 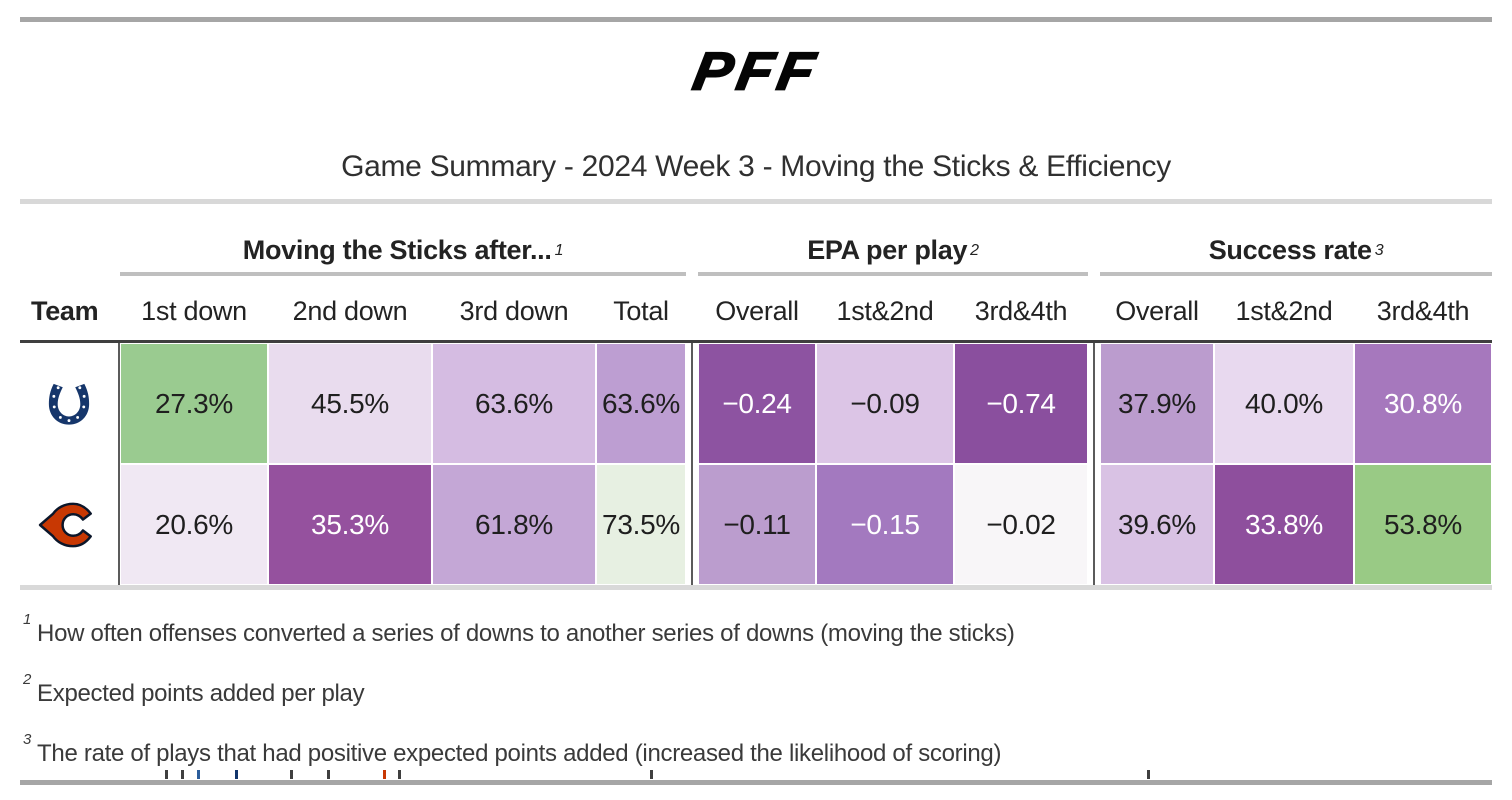 What do you see at coordinates (885, 524) in the screenshot?
I see `value-cell: −0.15` at bounding box center [885, 524].